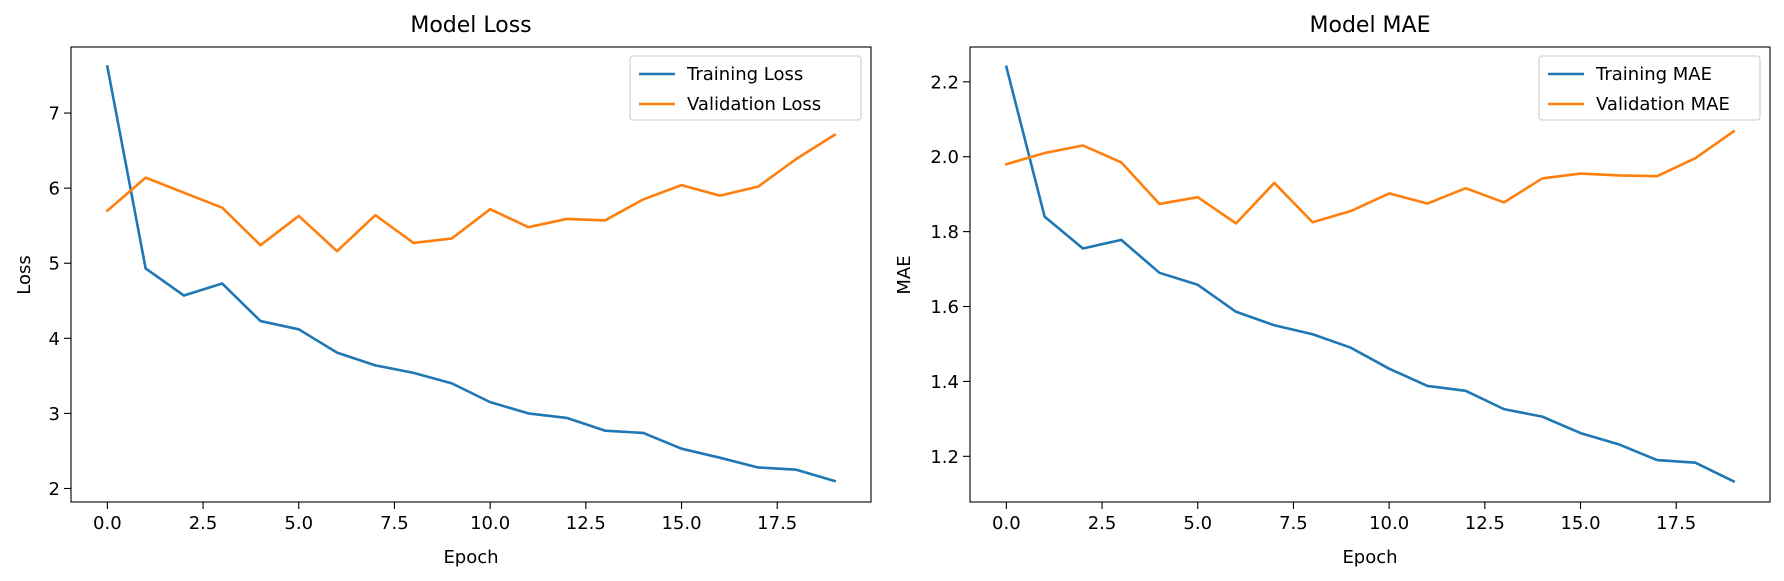 This screenshot has width=1784, height=581. What do you see at coordinates (944, 232) in the screenshot?
I see `mae-y-tick-label: 1.8` at bounding box center [944, 232].